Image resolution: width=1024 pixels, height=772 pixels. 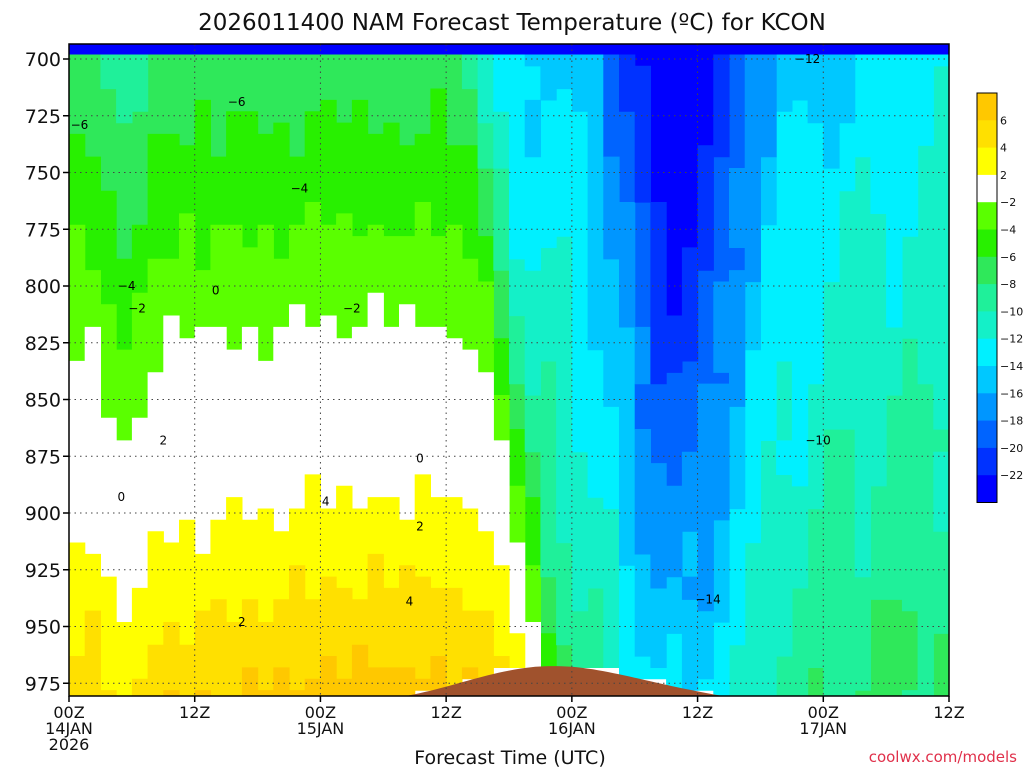 I want to click on y-tick-label: 750, so click(x=43, y=174).